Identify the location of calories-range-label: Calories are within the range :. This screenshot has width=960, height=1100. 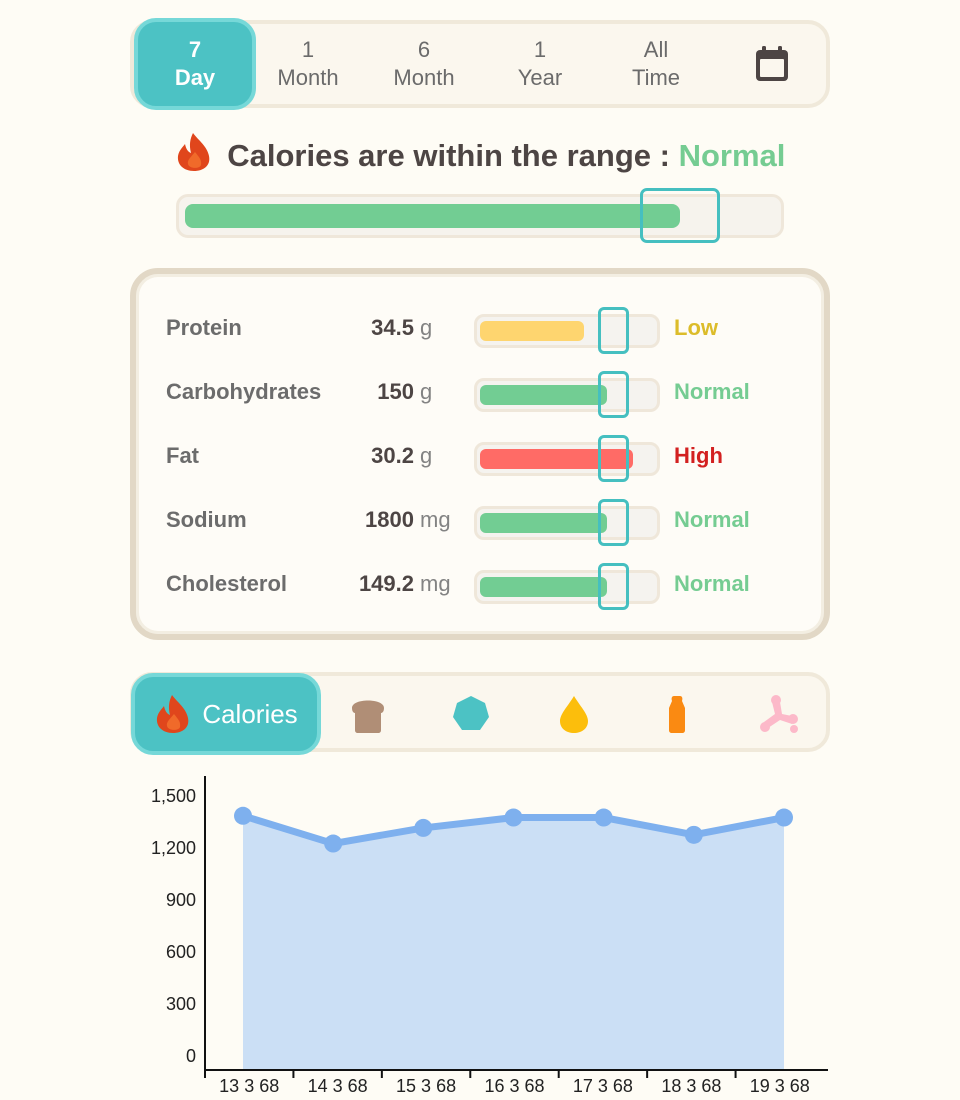
(448, 155).